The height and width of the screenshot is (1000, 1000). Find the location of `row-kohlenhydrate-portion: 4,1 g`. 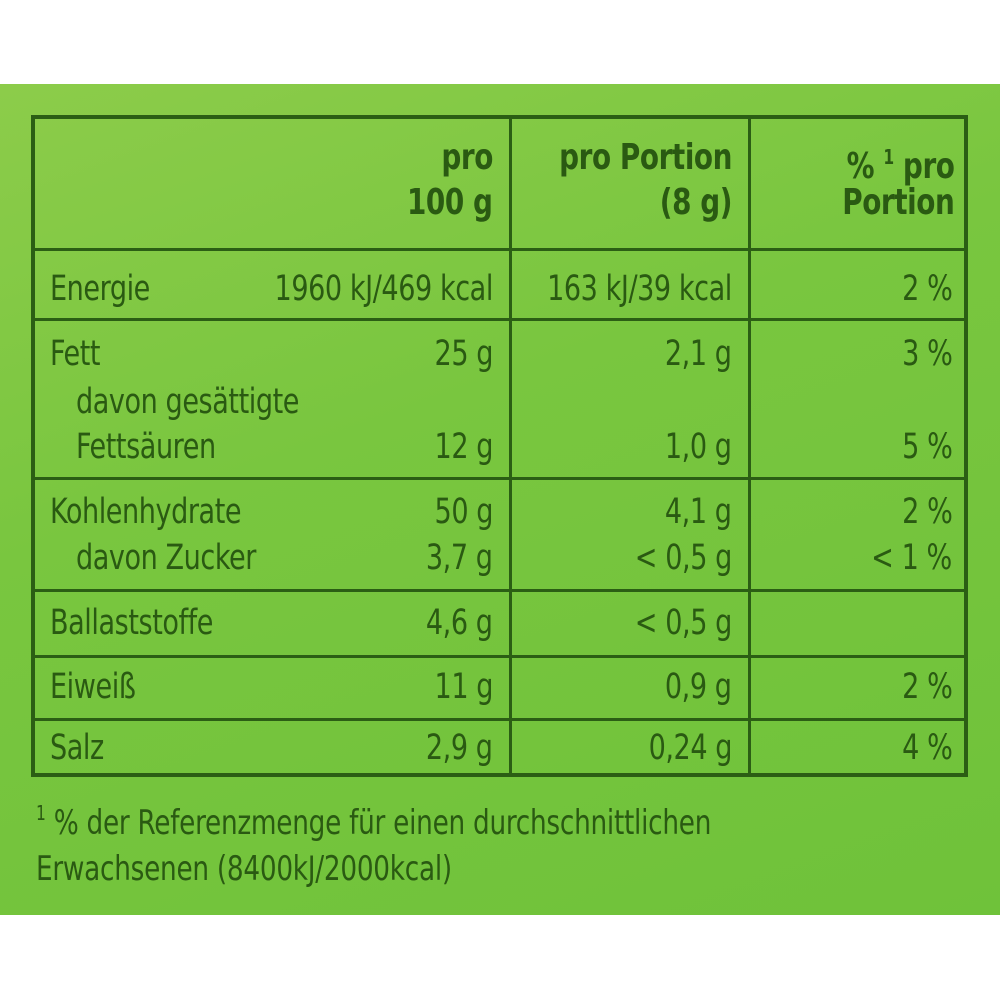

row-kohlenhydrate-portion: 4,1 g is located at coordinates (698, 512).